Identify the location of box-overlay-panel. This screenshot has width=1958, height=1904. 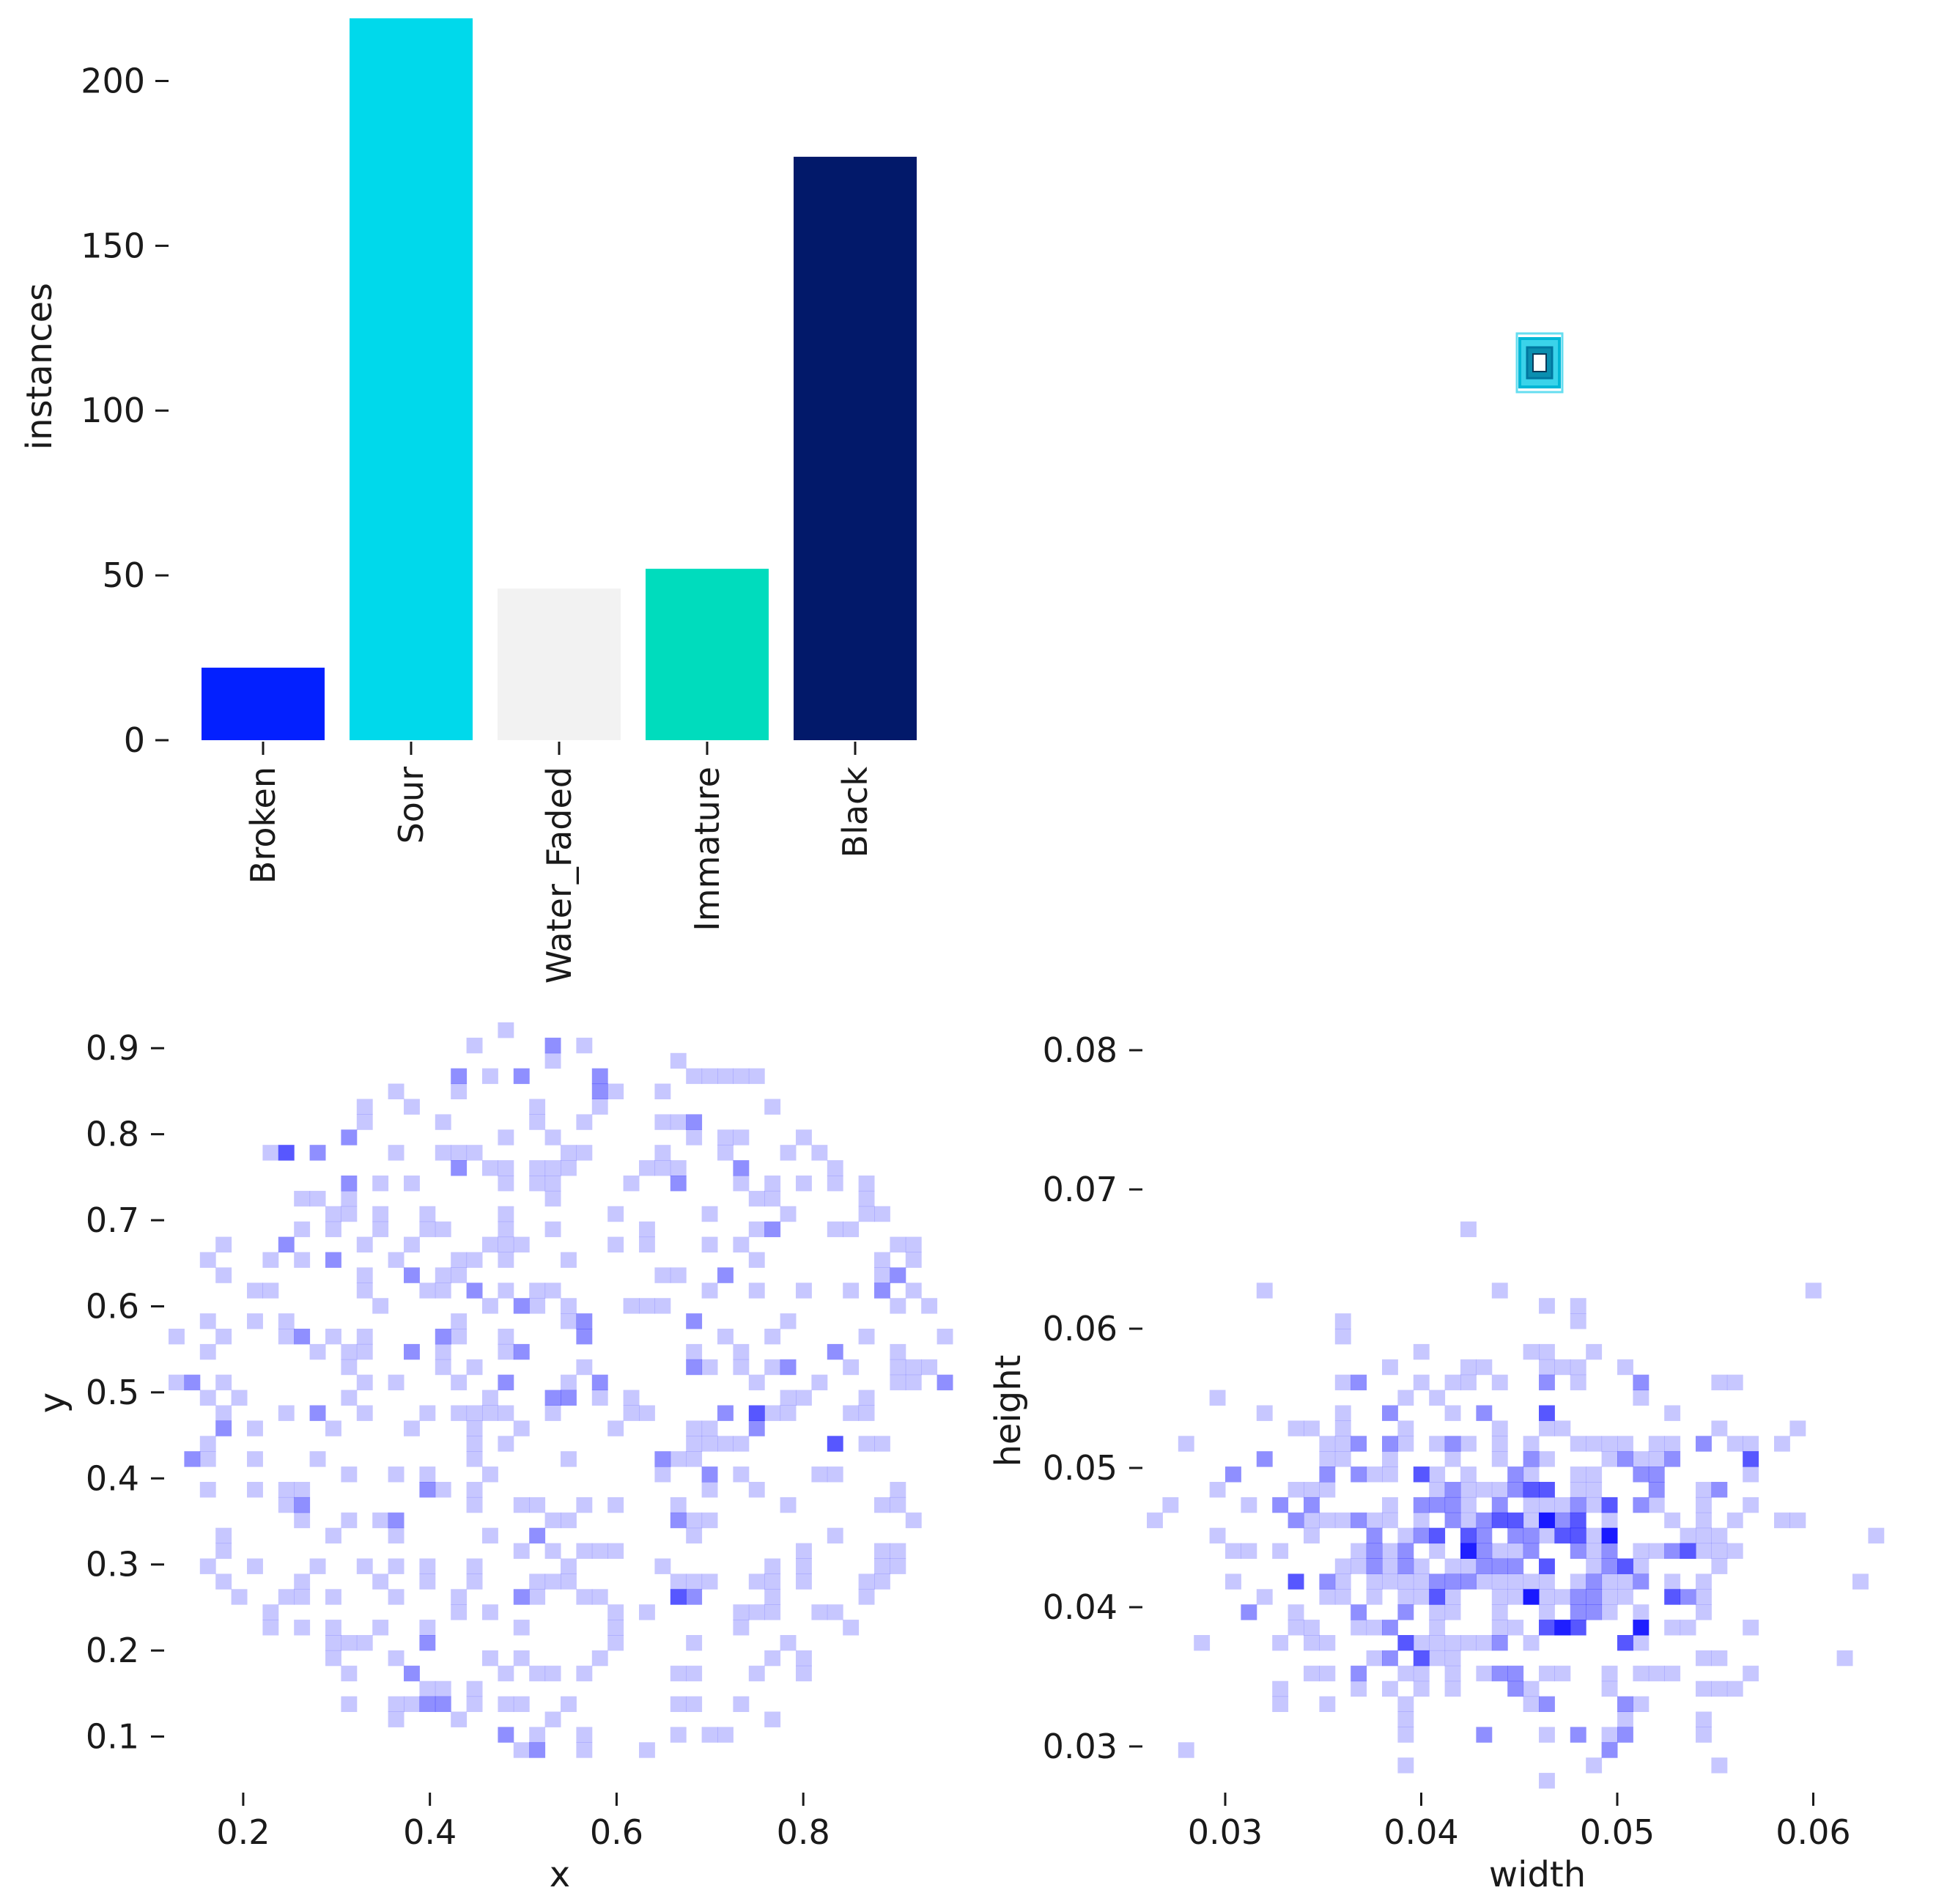
(1539, 363).